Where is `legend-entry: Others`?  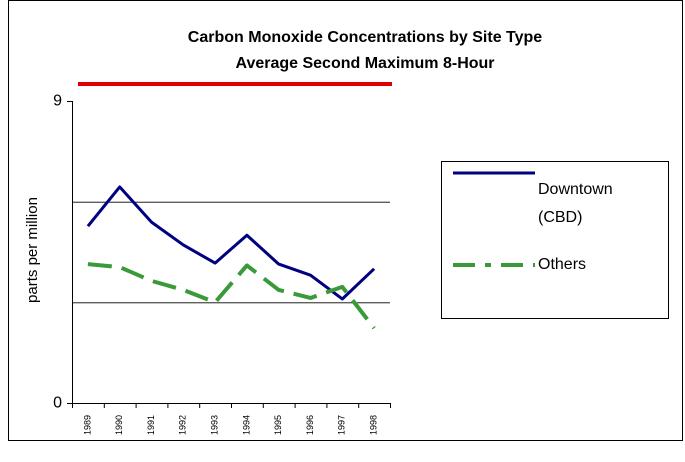
legend-entry: Others is located at coordinates (562, 264).